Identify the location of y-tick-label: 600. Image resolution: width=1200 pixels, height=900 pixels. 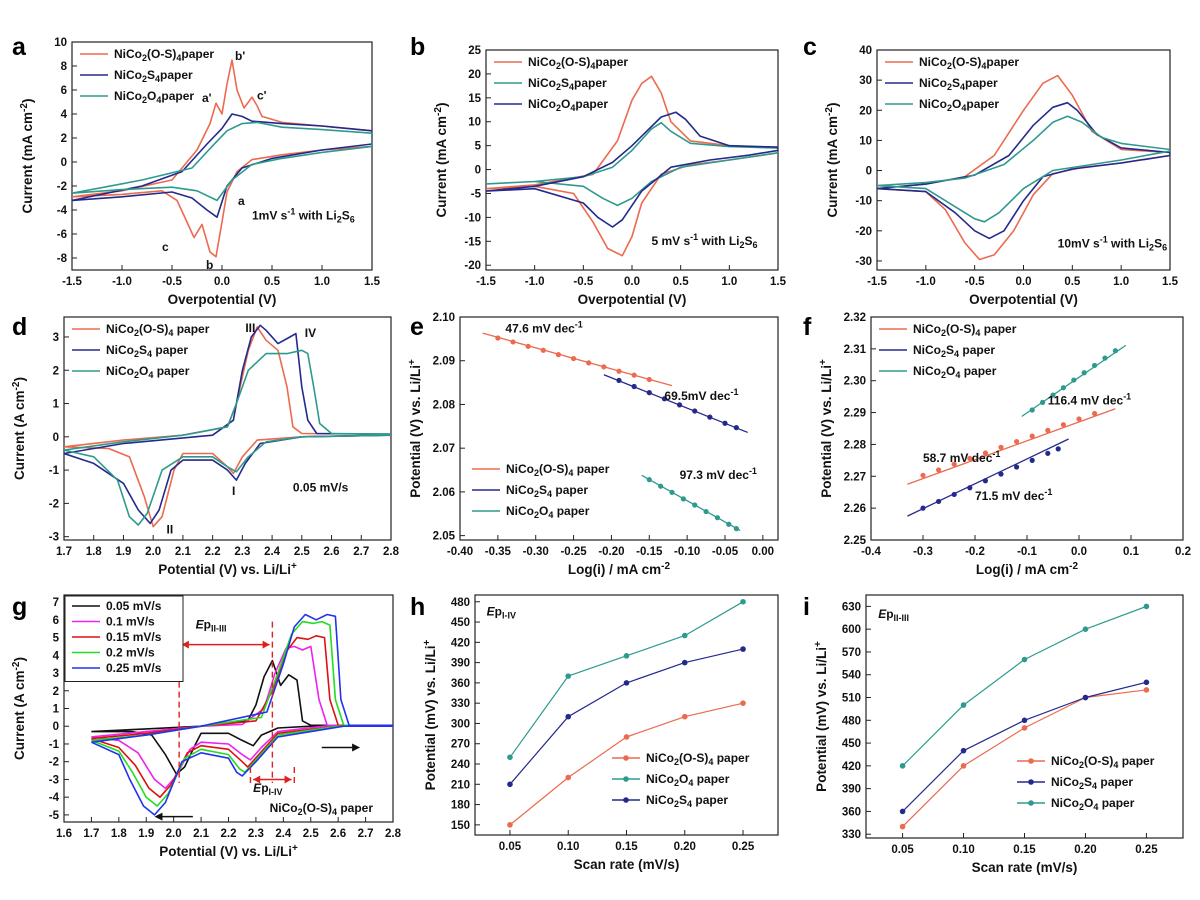
(851, 630).